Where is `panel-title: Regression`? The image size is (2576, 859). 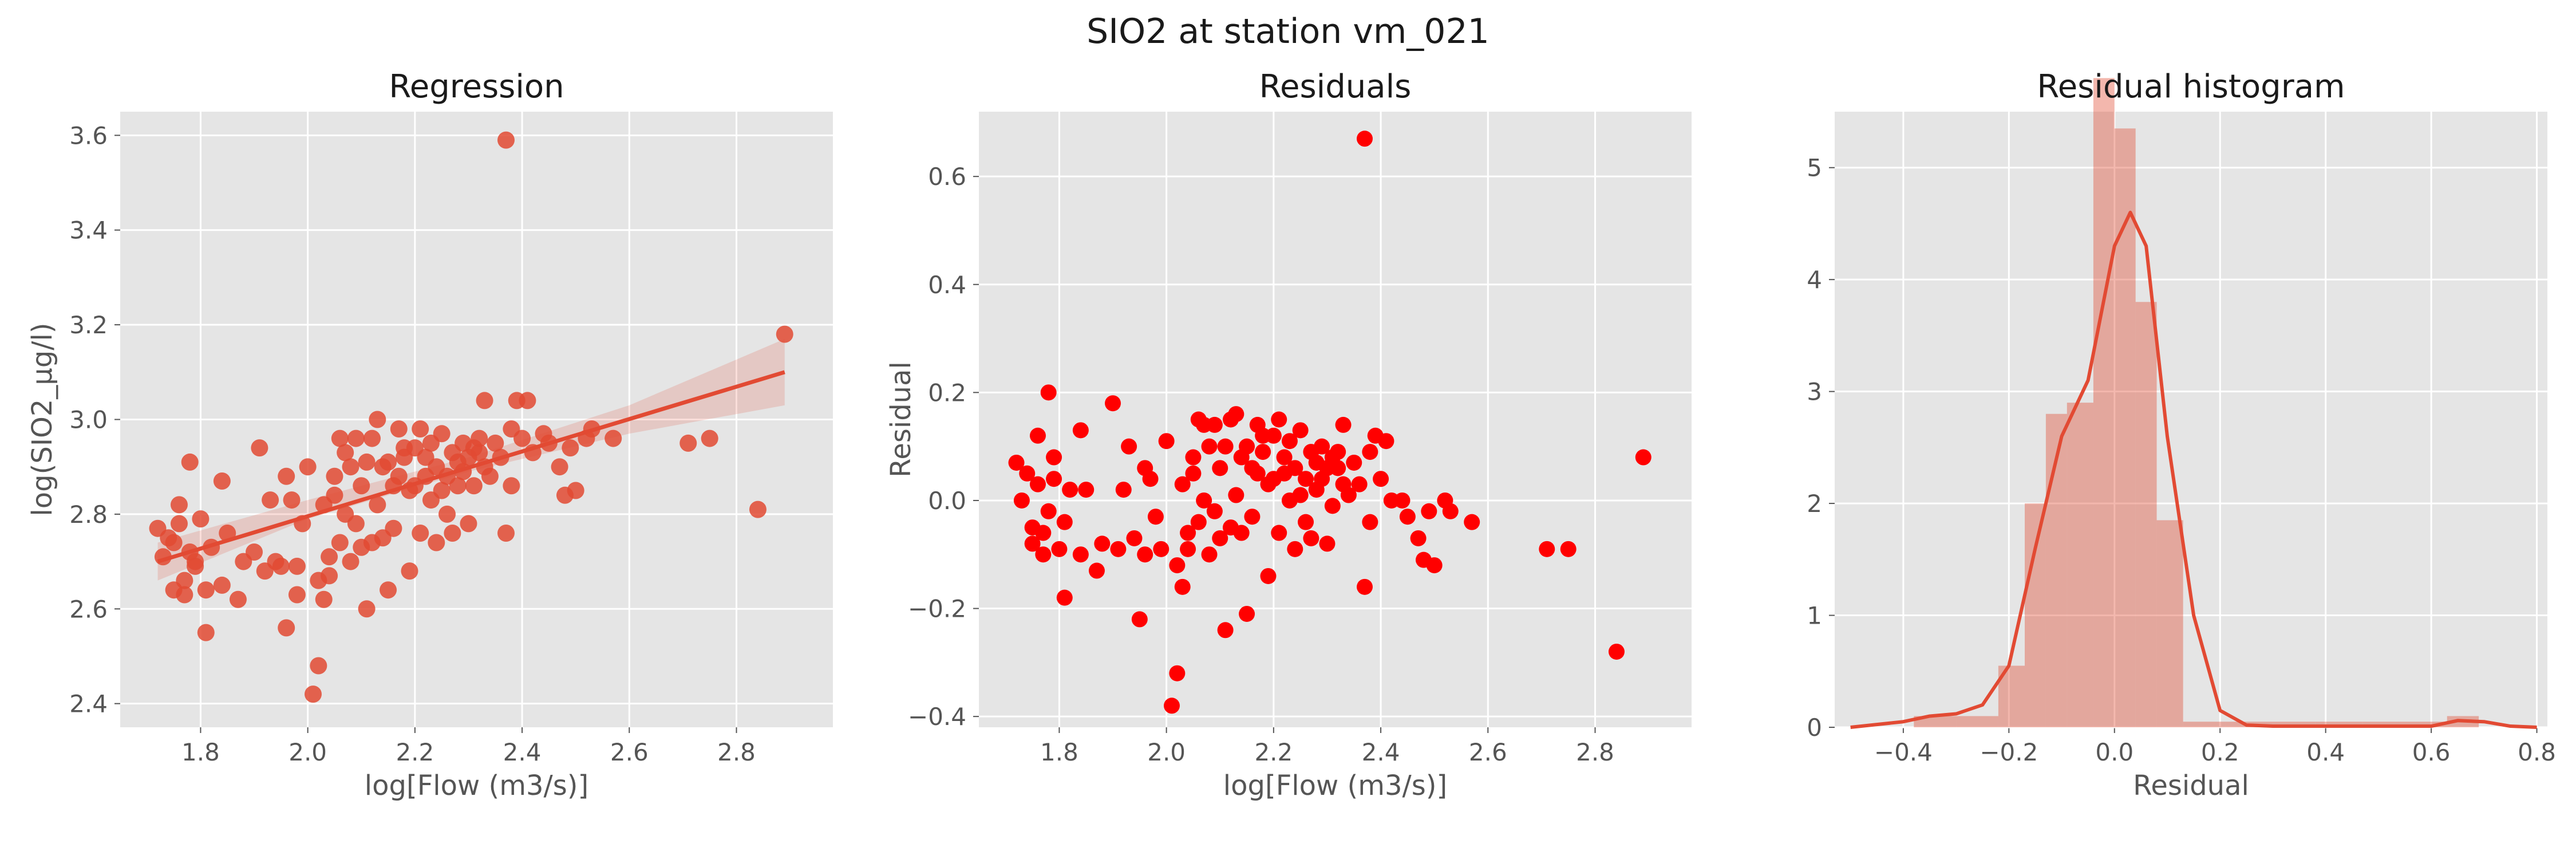 panel-title: Regression is located at coordinates (476, 86).